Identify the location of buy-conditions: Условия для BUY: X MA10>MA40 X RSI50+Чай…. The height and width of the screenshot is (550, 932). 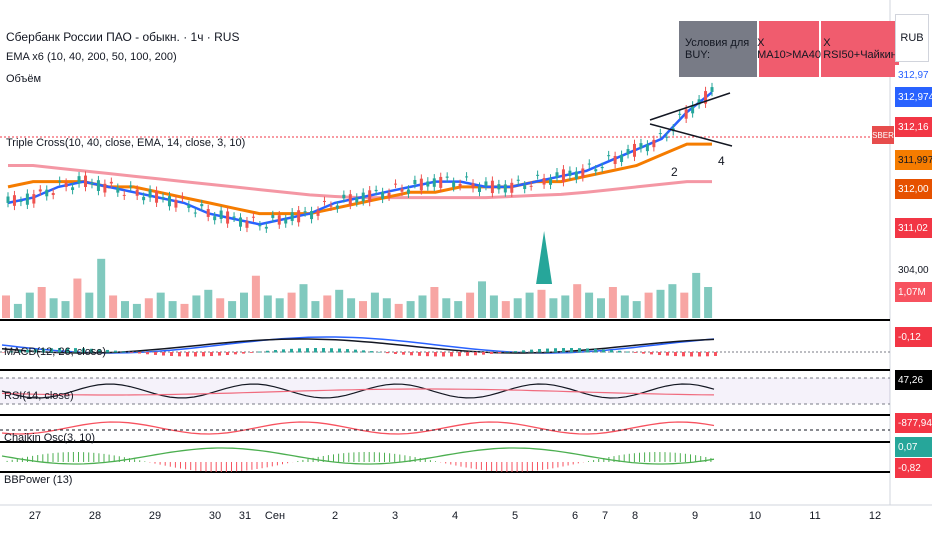
(789, 49).